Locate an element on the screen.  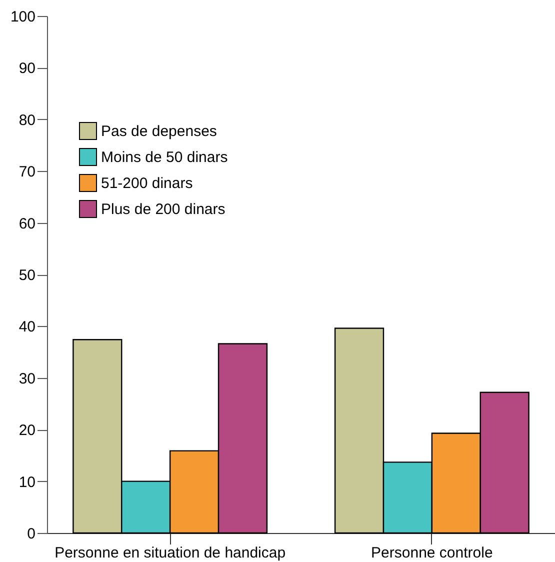
y-tick-label: 30 is located at coordinates (27, 379).